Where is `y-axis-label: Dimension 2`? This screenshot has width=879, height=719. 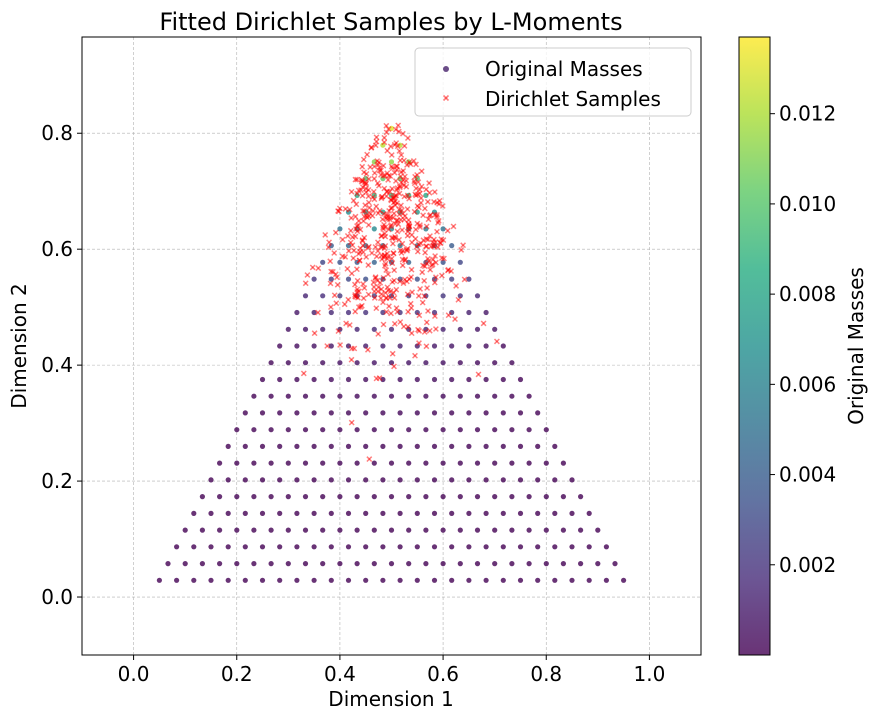
y-axis-label: Dimension 2 is located at coordinates (19, 345).